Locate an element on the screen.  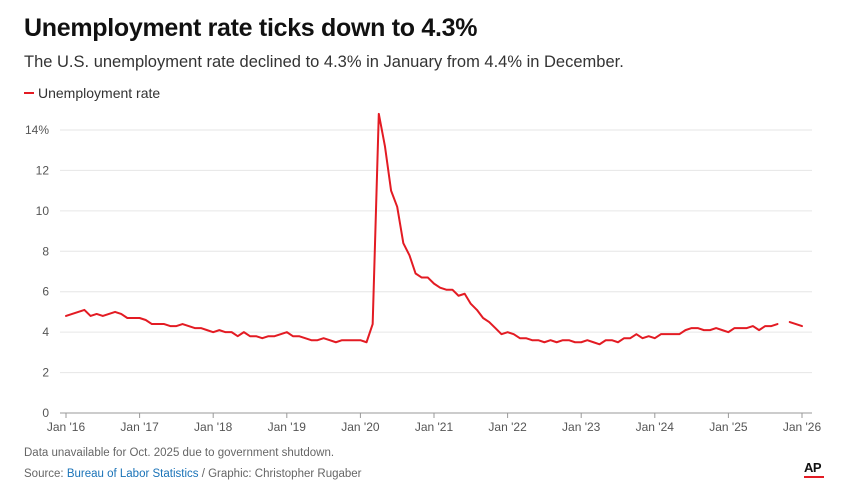
source-link: Bureau of Labor Statistics is located at coordinates (132, 474).